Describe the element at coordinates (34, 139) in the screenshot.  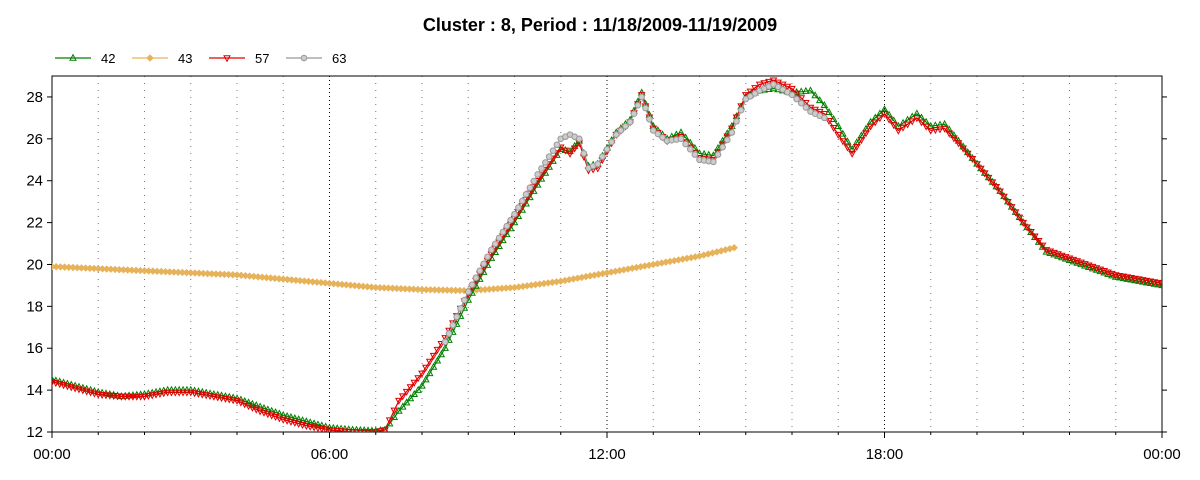
I see `y-tick-label: 26` at that location.